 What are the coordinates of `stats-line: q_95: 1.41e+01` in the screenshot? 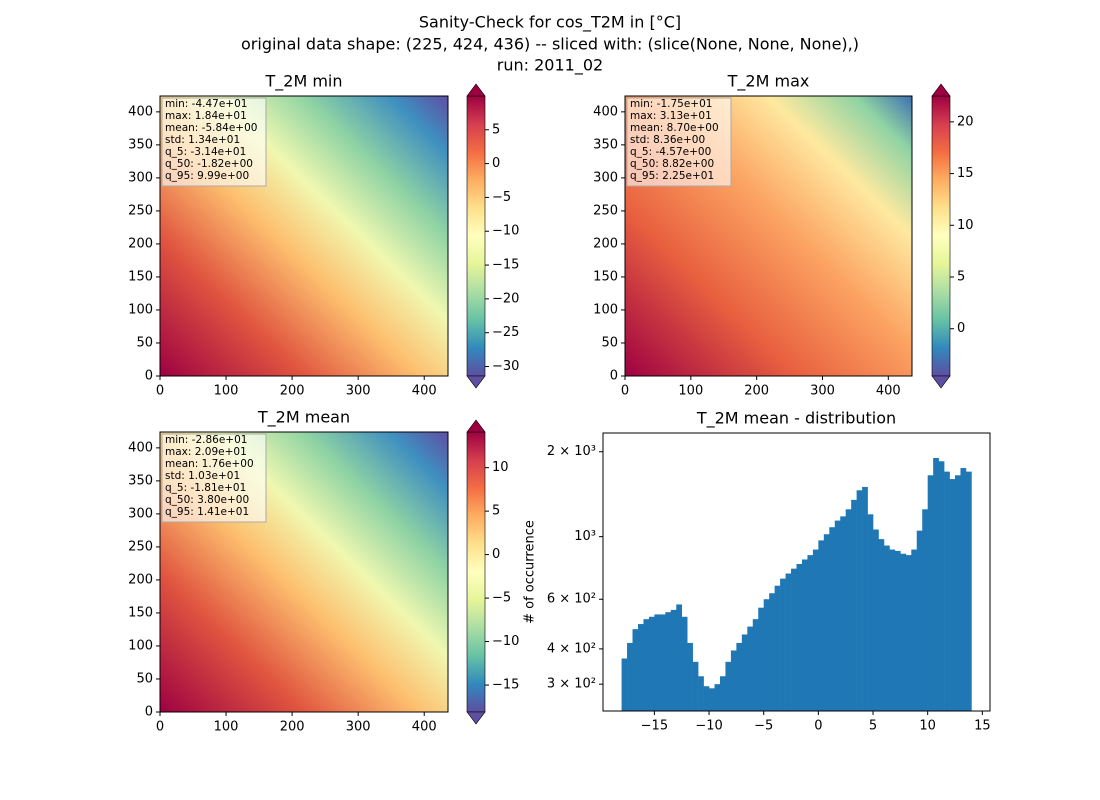 It's located at (207, 512).